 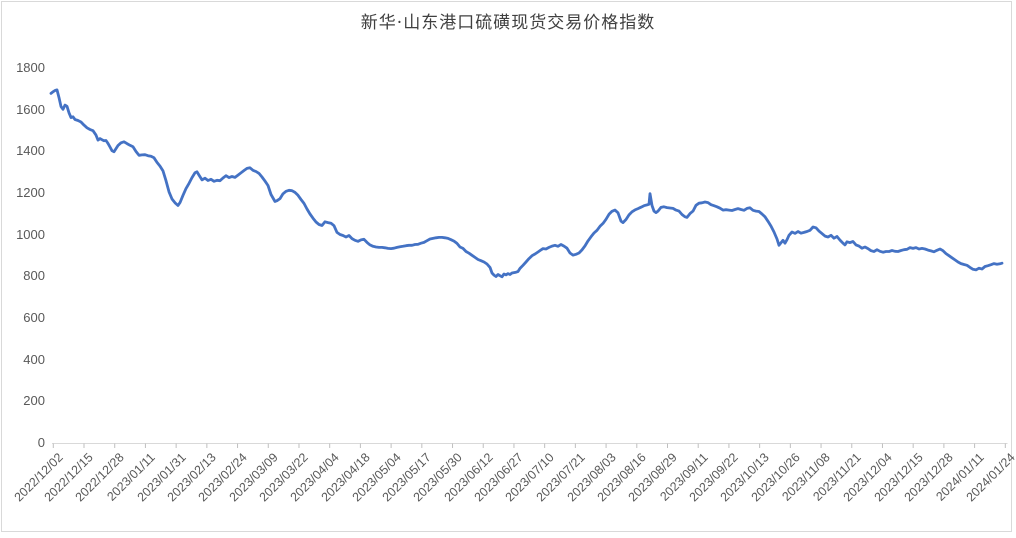 What do you see at coordinates (508, 23) in the screenshot?
I see `chart-title: 新华·山东港口硫磺现货交易价格指数` at bounding box center [508, 23].